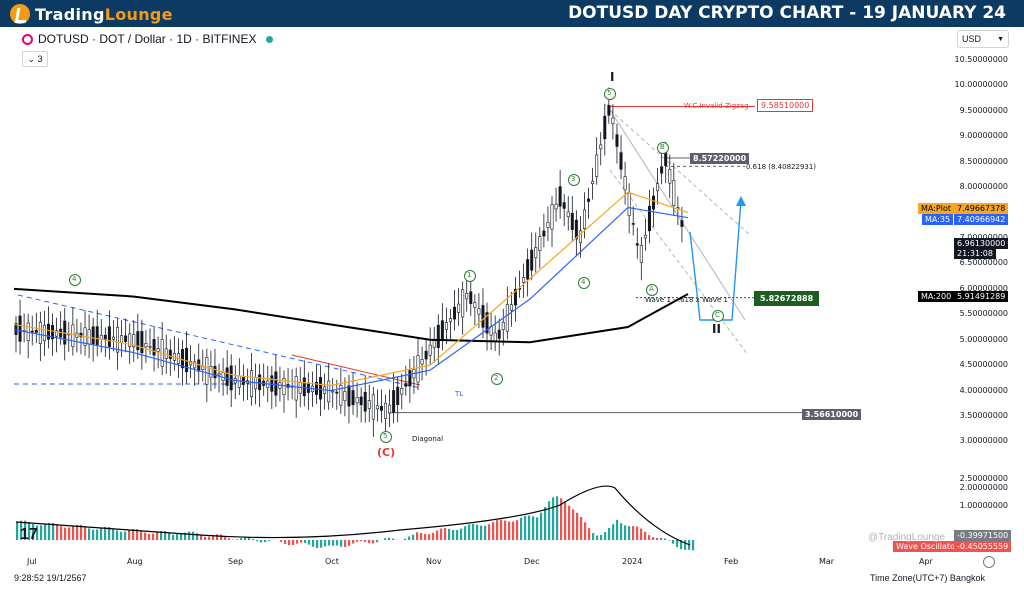 This screenshot has width=1024, height=595. I want to click on settings-icon, so click(989, 562).